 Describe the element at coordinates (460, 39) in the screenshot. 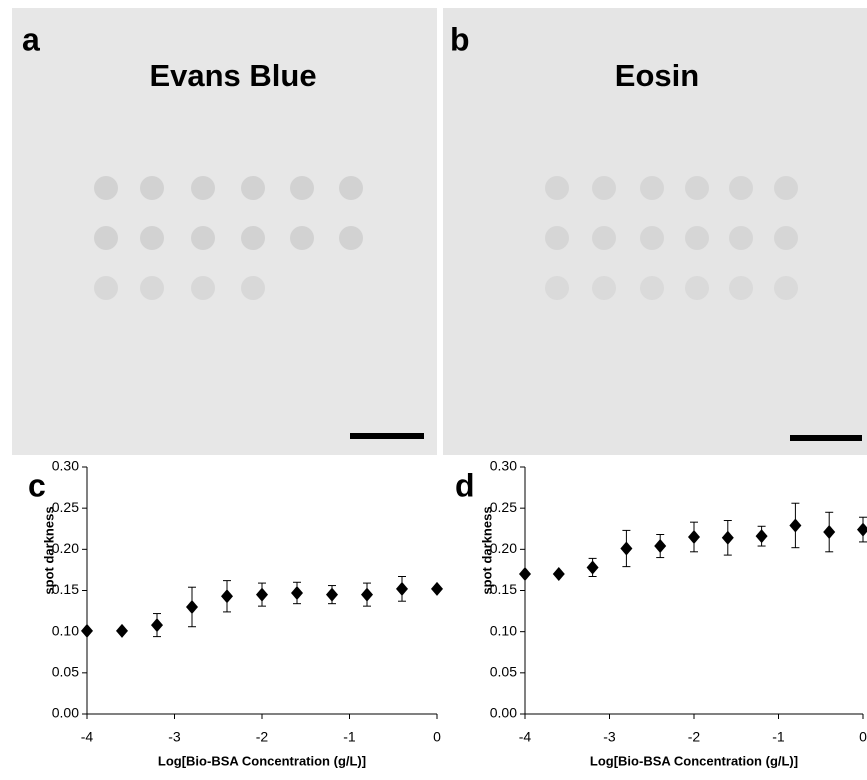

I see `panel-label: b` at that location.